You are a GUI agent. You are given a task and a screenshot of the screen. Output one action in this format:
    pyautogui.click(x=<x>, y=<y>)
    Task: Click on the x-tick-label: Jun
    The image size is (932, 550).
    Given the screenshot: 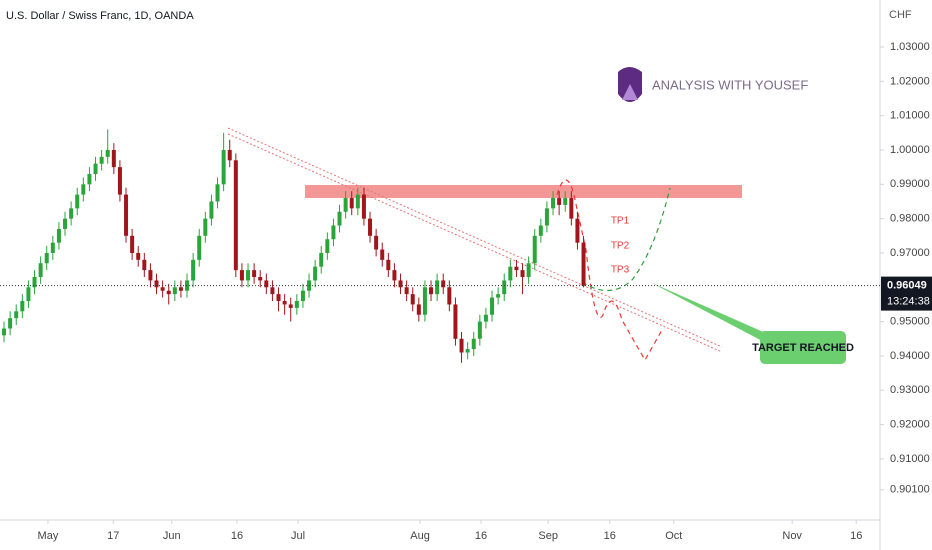 What is the action you would take?
    pyautogui.click(x=172, y=536)
    